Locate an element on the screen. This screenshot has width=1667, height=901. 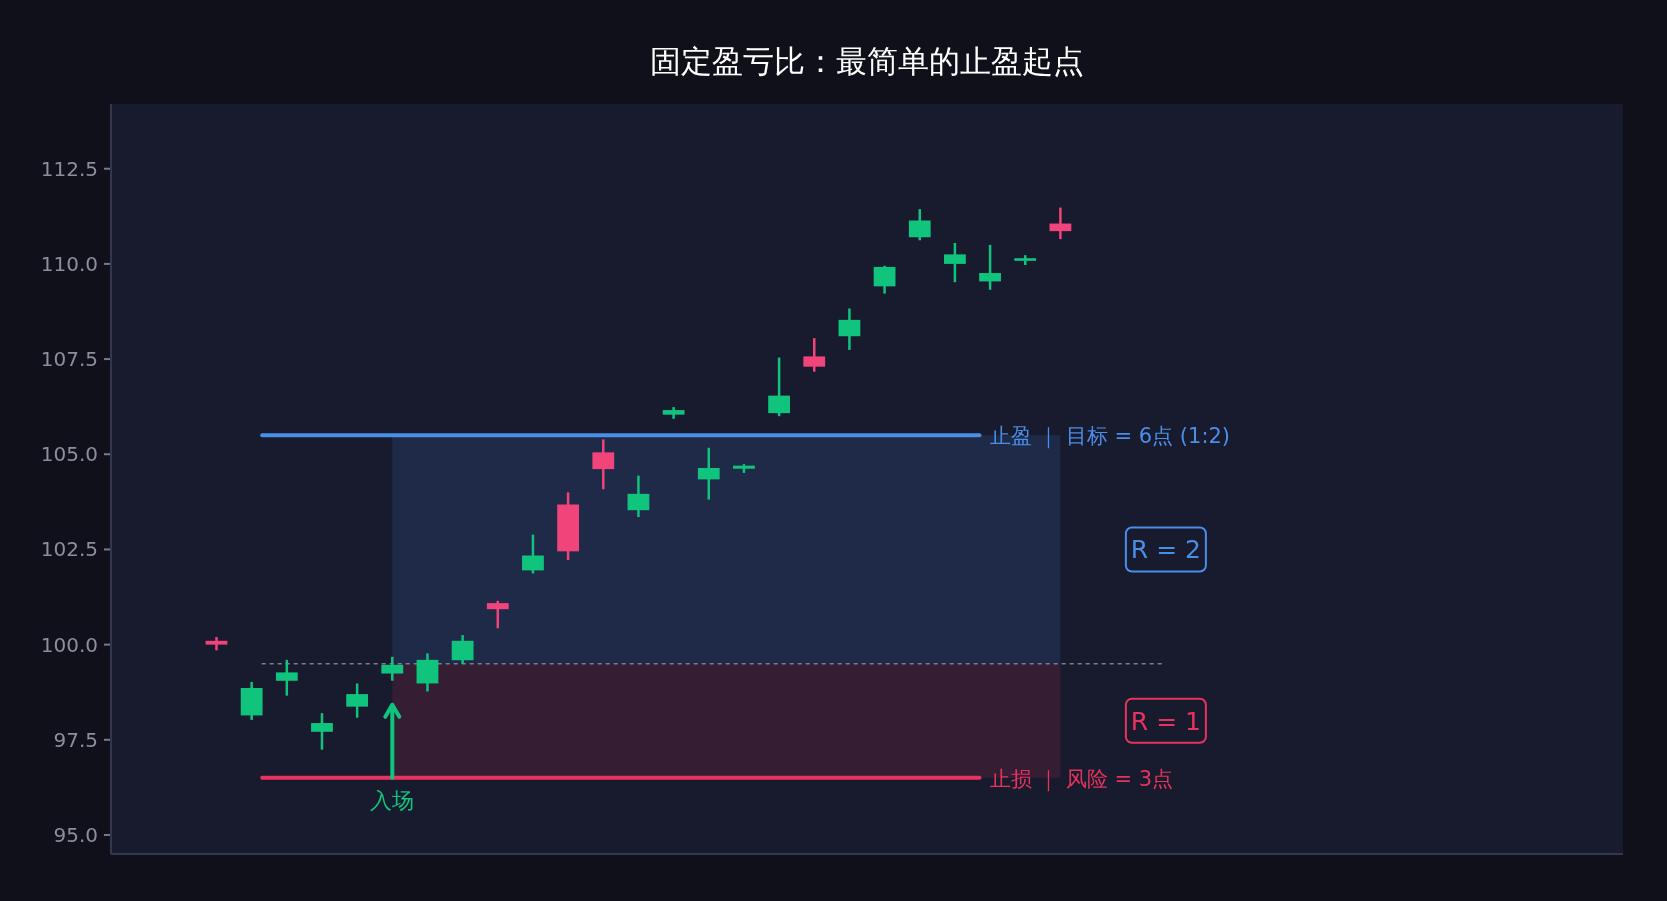
y-tick-label: 95.0 is located at coordinates (75, 834).